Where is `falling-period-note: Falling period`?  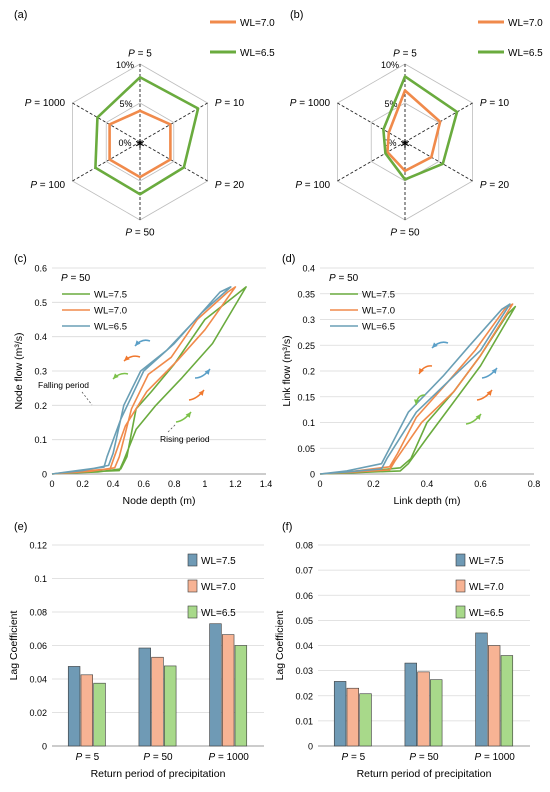
falling-period-note: Falling period is located at coordinates (63, 385).